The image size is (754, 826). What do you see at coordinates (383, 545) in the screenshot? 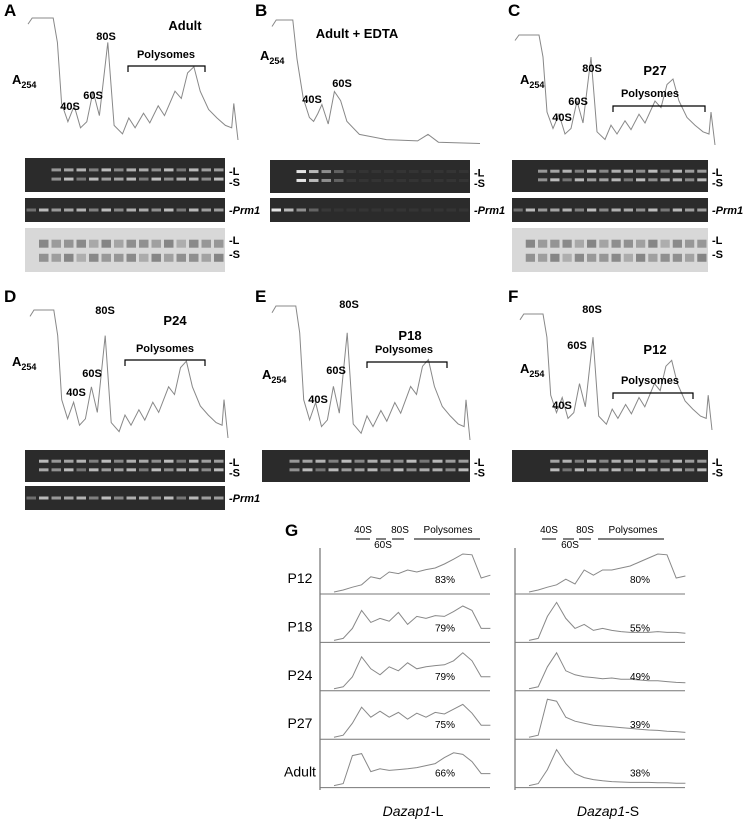
I see `fraction-label: 60S` at bounding box center [383, 545].